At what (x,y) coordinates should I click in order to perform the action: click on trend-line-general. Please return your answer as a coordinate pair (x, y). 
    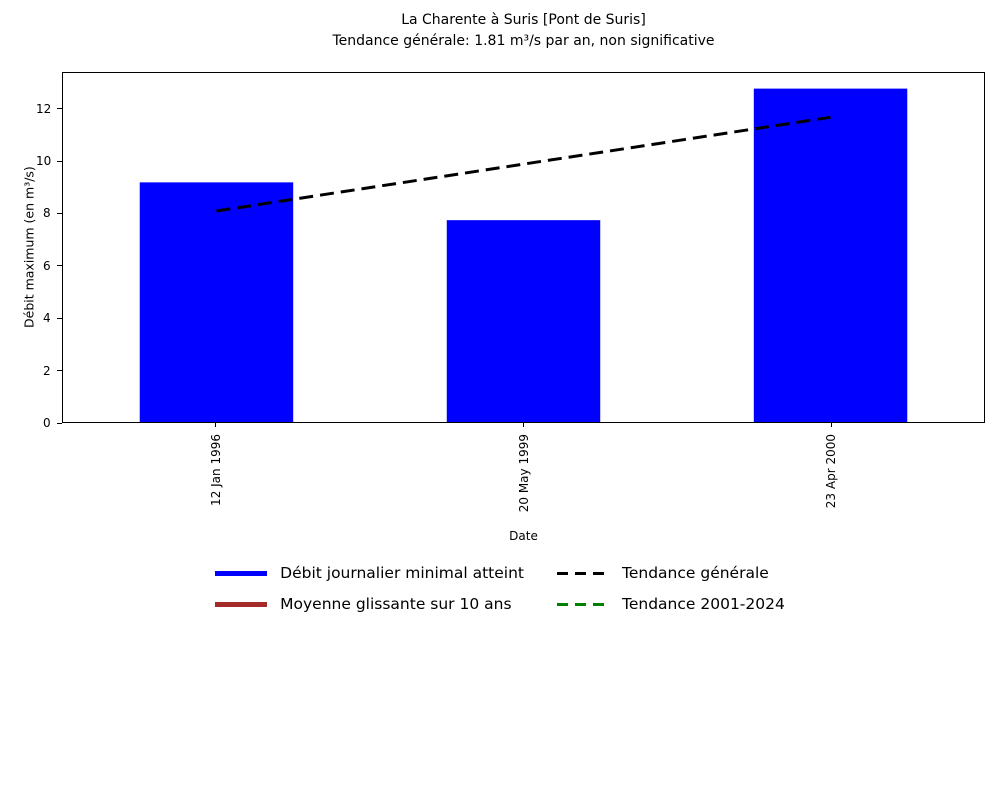
    Looking at the image, I should click on (523, 164).